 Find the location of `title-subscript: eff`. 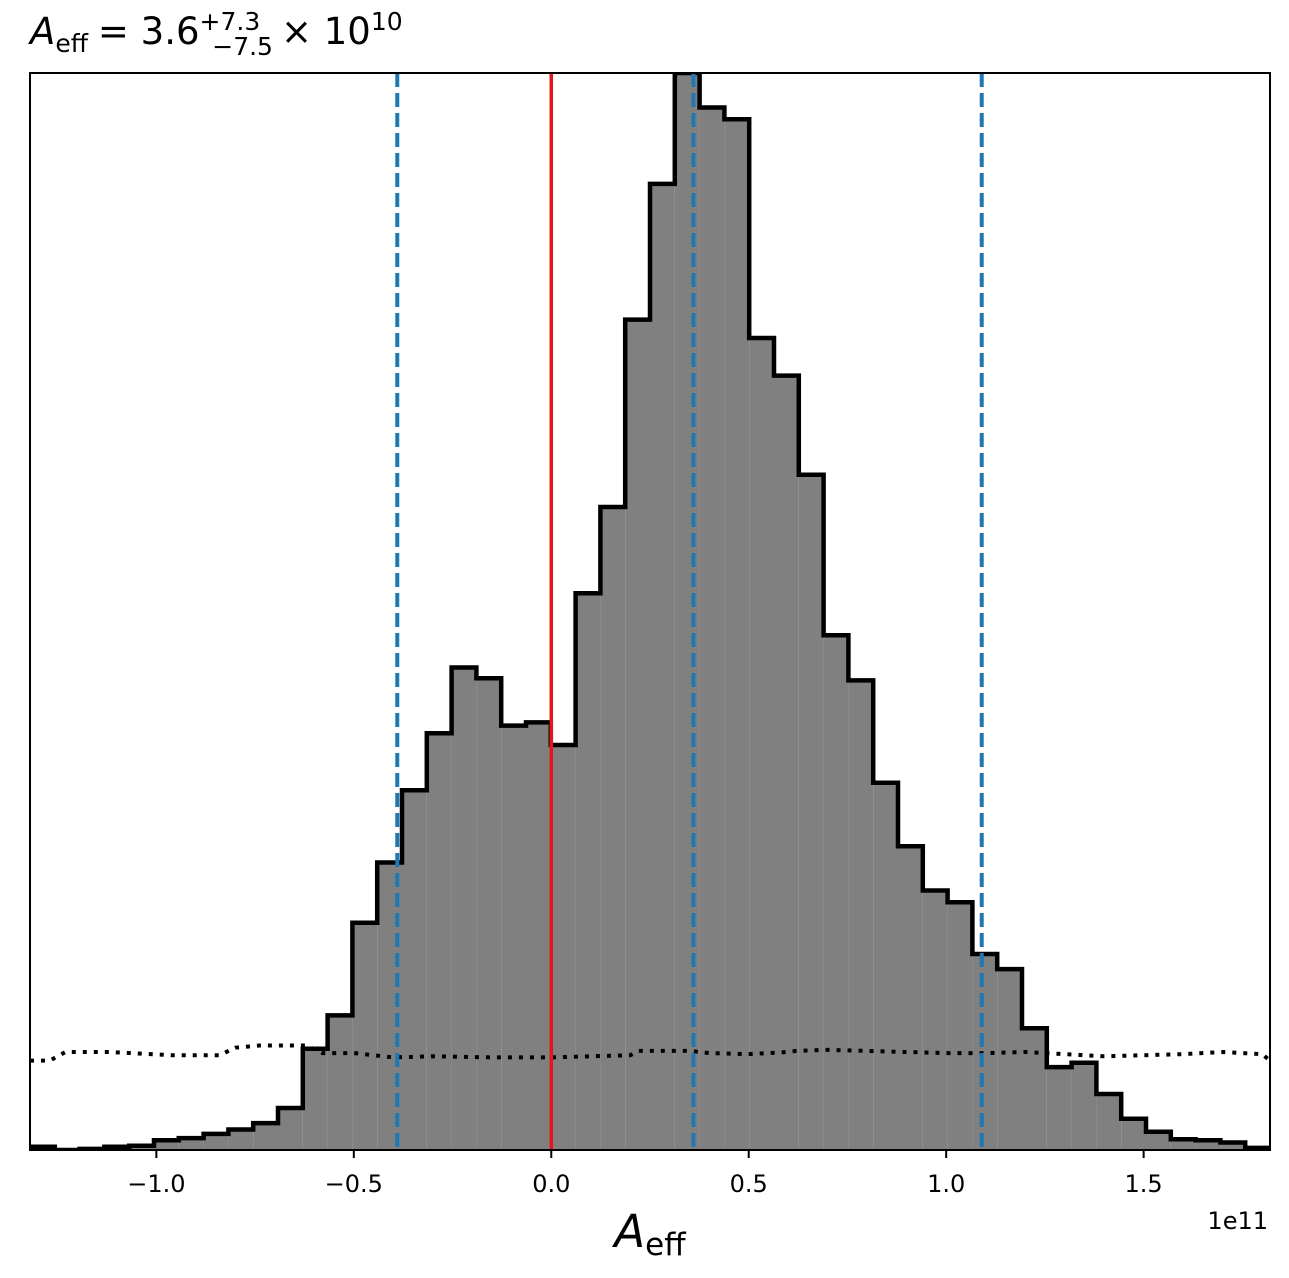

title-subscript: eff is located at coordinates (71, 43).